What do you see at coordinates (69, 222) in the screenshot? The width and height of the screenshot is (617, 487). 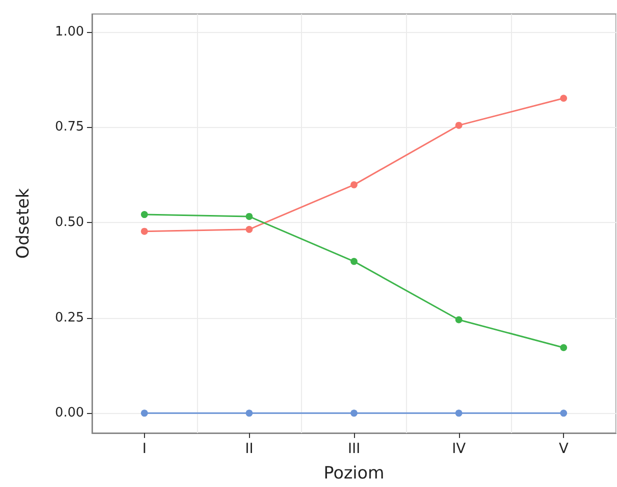 I see `y-tick-label: 0.50` at bounding box center [69, 222].